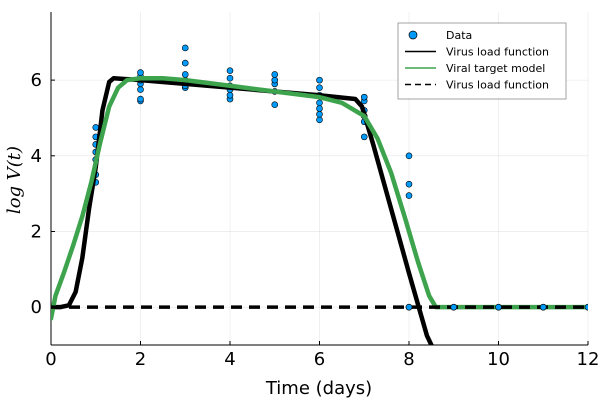 The width and height of the screenshot is (600, 405). I want to click on y-tick-label: 6, so click(36, 80).